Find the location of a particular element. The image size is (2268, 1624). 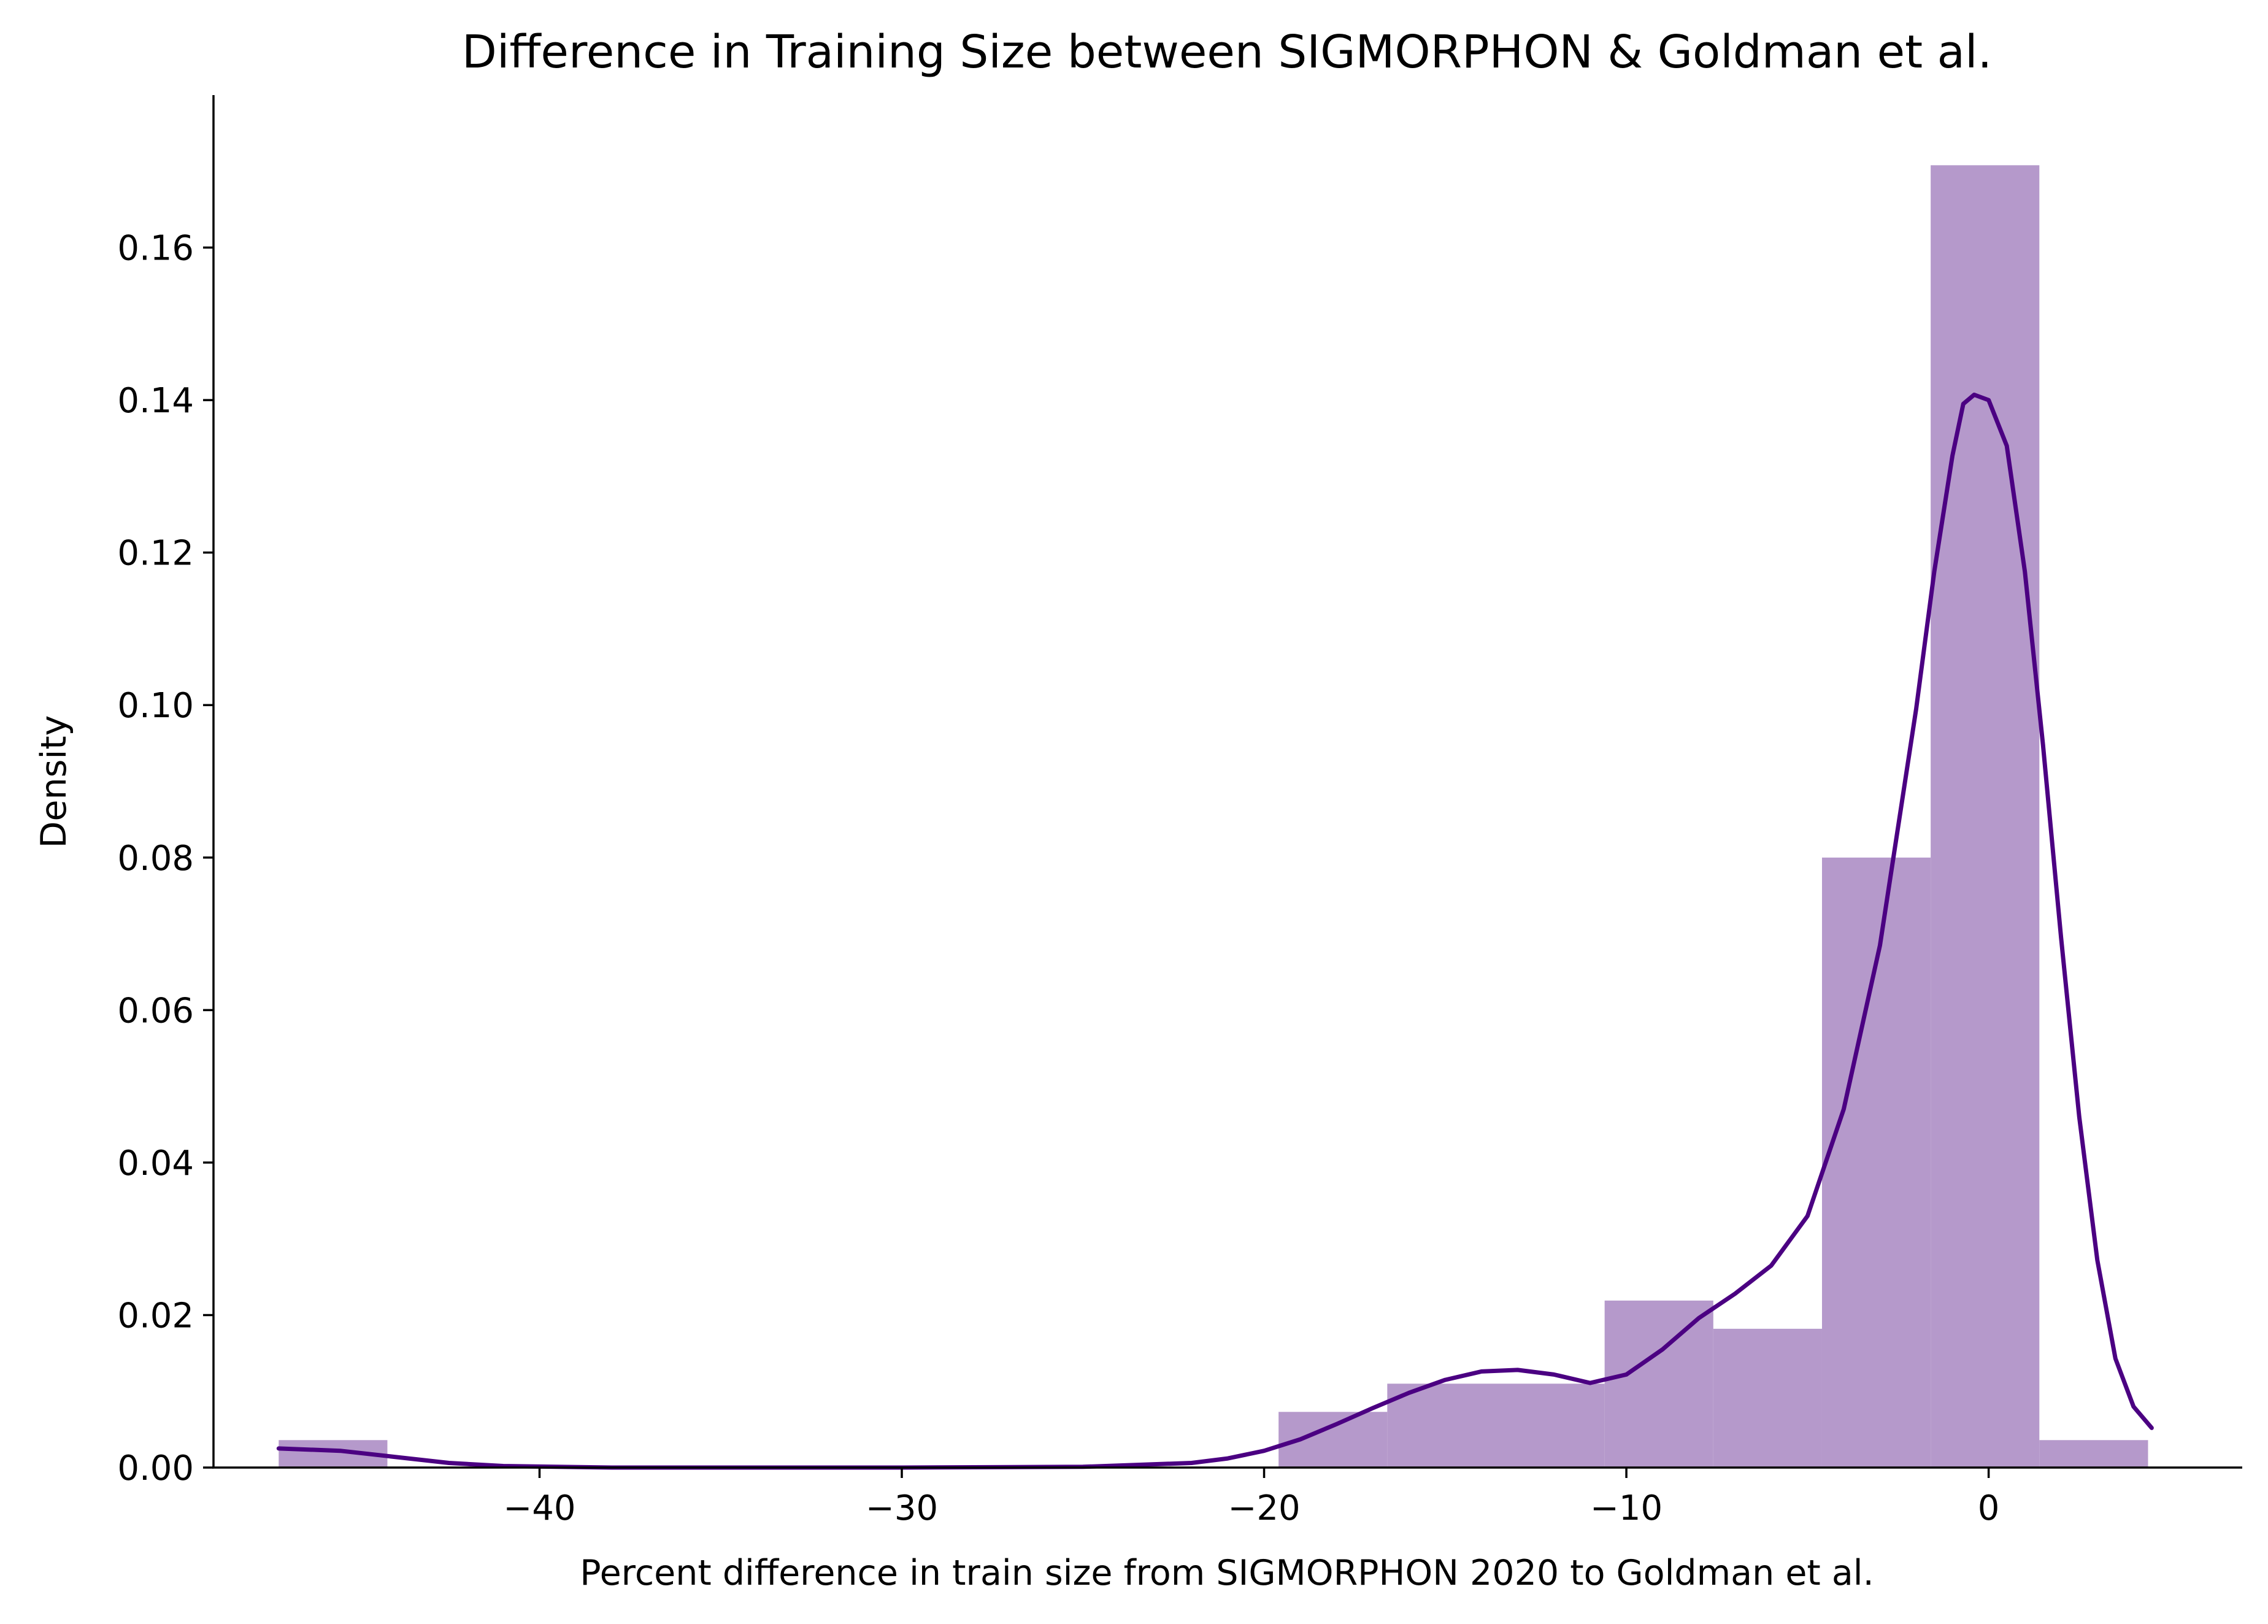

y-axis-label: Density is located at coordinates (54, 782).